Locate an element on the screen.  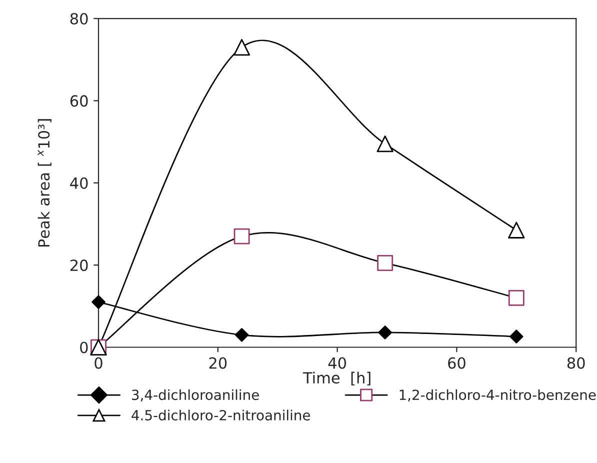
legend-label: 3,4-dichloroaniline is located at coordinates (195, 395).